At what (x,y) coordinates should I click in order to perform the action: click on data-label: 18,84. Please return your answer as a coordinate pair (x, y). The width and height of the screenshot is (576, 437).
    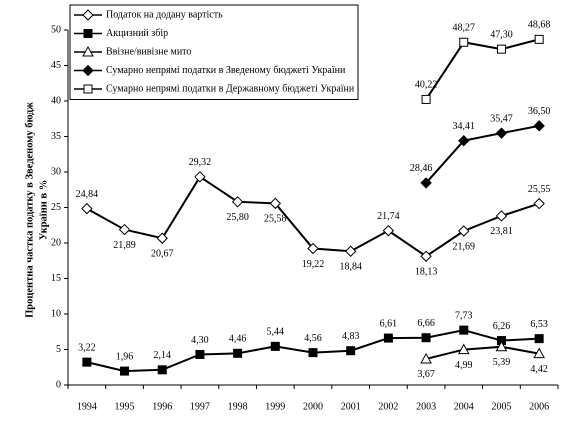
    Looking at the image, I should click on (350, 267).